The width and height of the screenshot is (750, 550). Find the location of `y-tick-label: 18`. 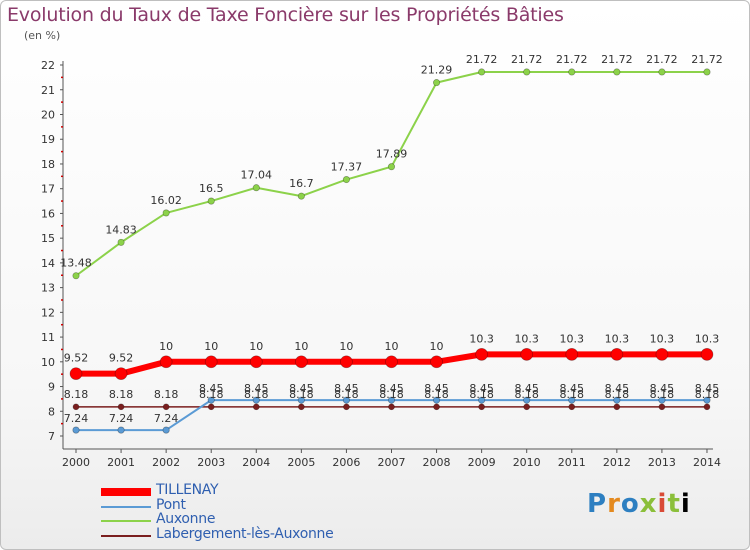

y-tick-label: 18 is located at coordinates (48, 164).